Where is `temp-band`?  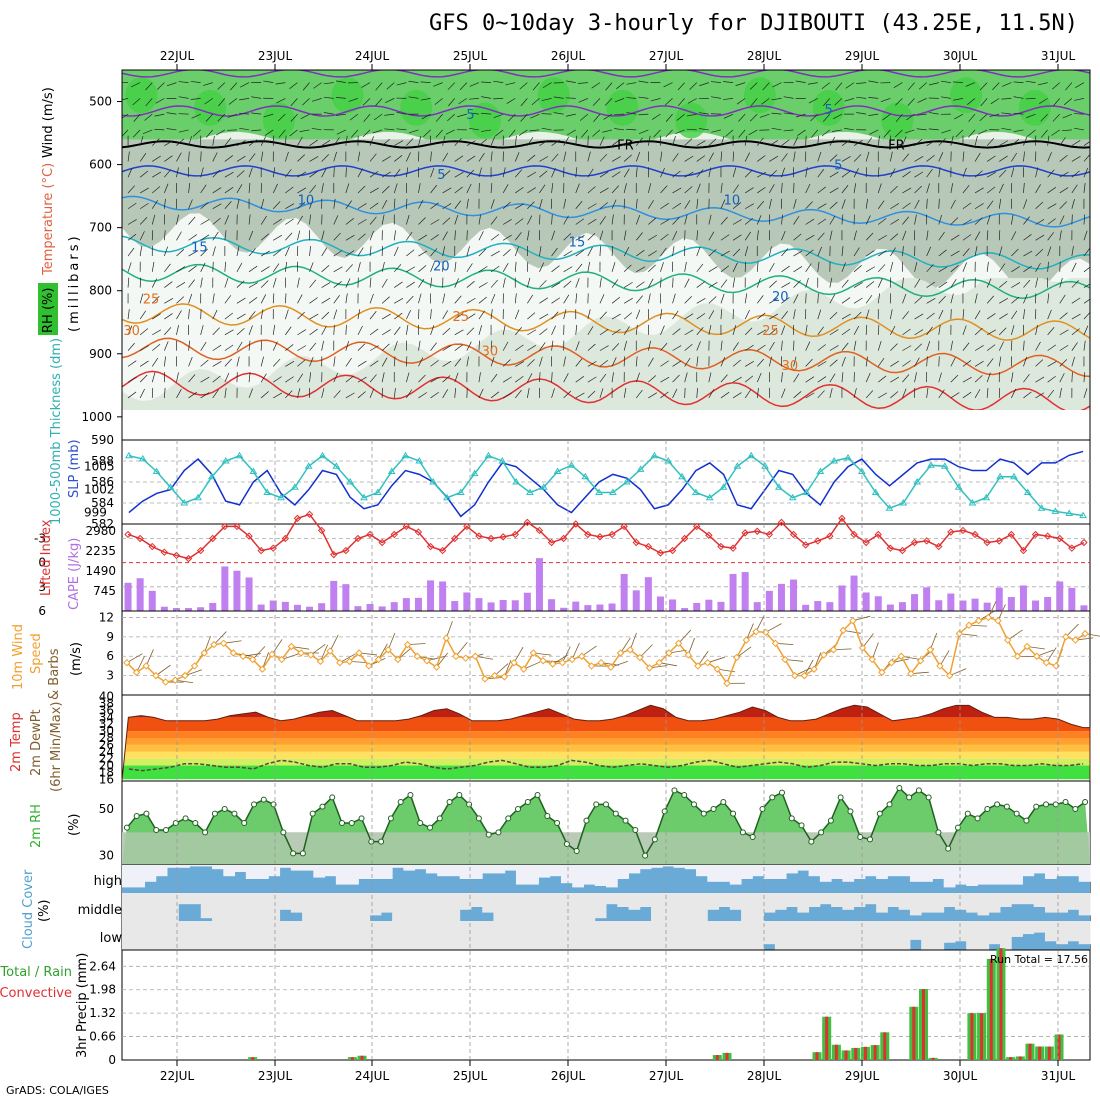 temp-band is located at coordinates (606, 772).